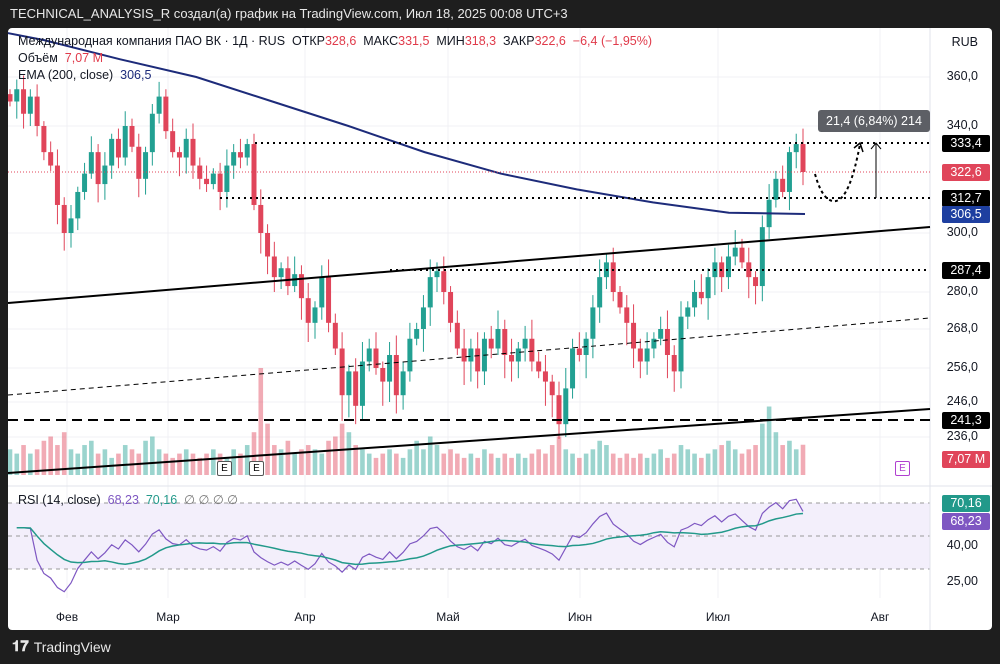  I want to click on time-axis-label: Мар, so click(168, 617).